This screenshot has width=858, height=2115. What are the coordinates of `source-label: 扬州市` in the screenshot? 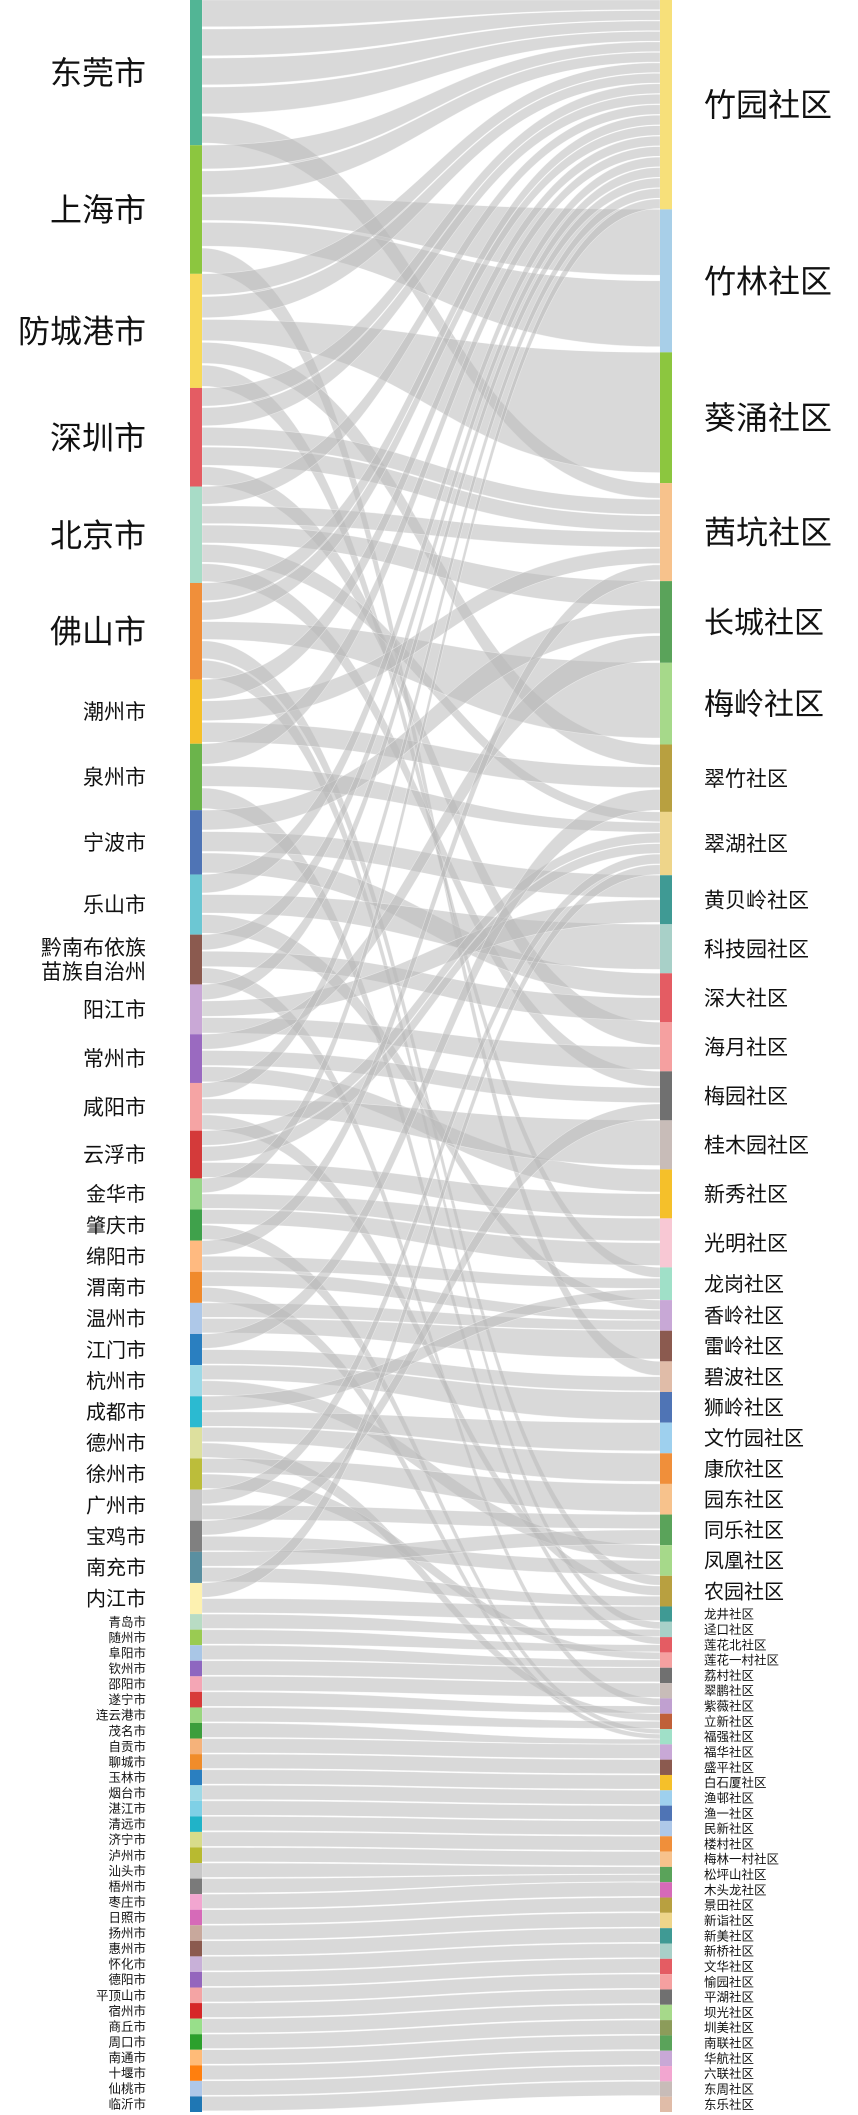 It's located at (127, 1933).